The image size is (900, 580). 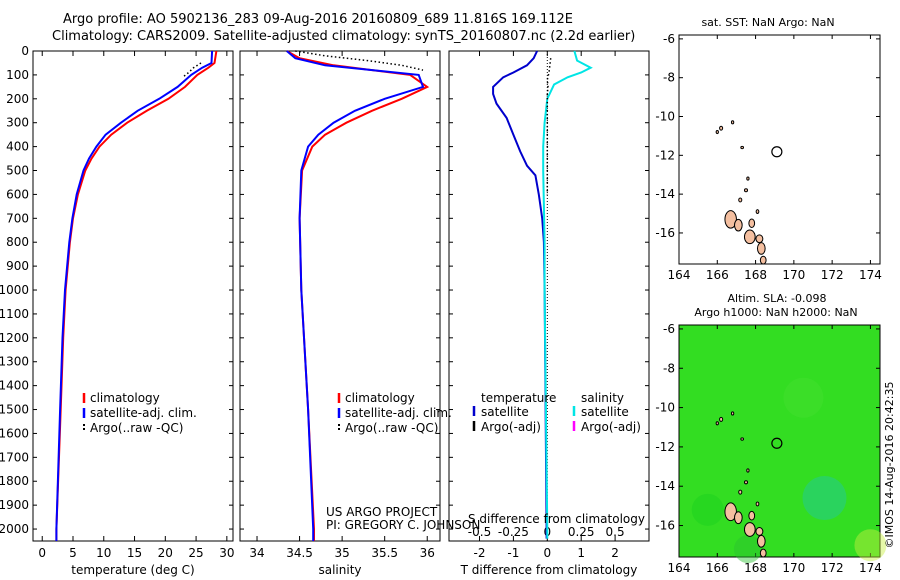 I want to click on y-tick-label: 1900, so click(x=14, y=505).